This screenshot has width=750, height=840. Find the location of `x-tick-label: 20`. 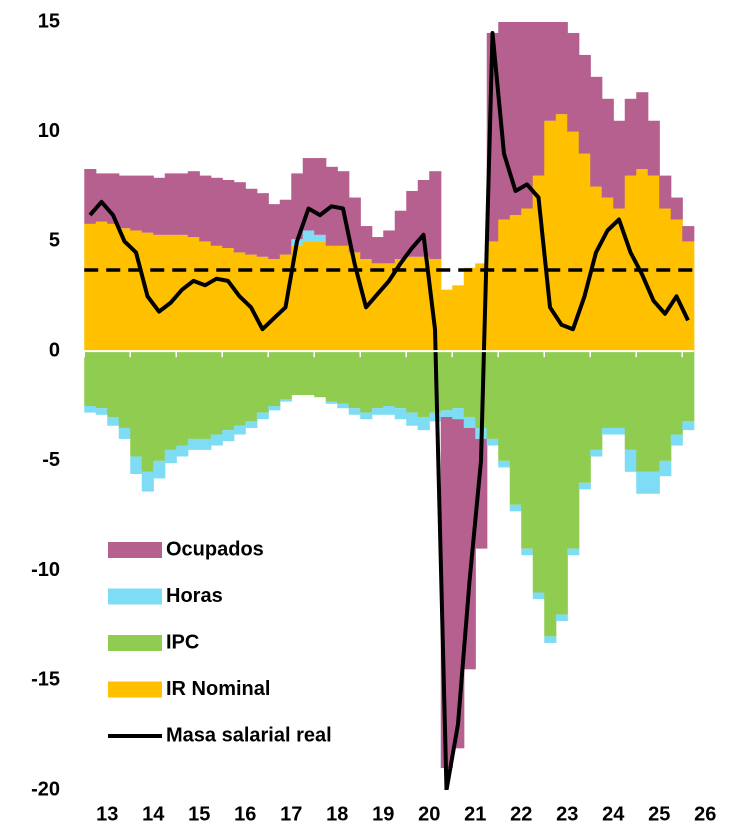

x-tick-label: 20 is located at coordinates (429, 814).